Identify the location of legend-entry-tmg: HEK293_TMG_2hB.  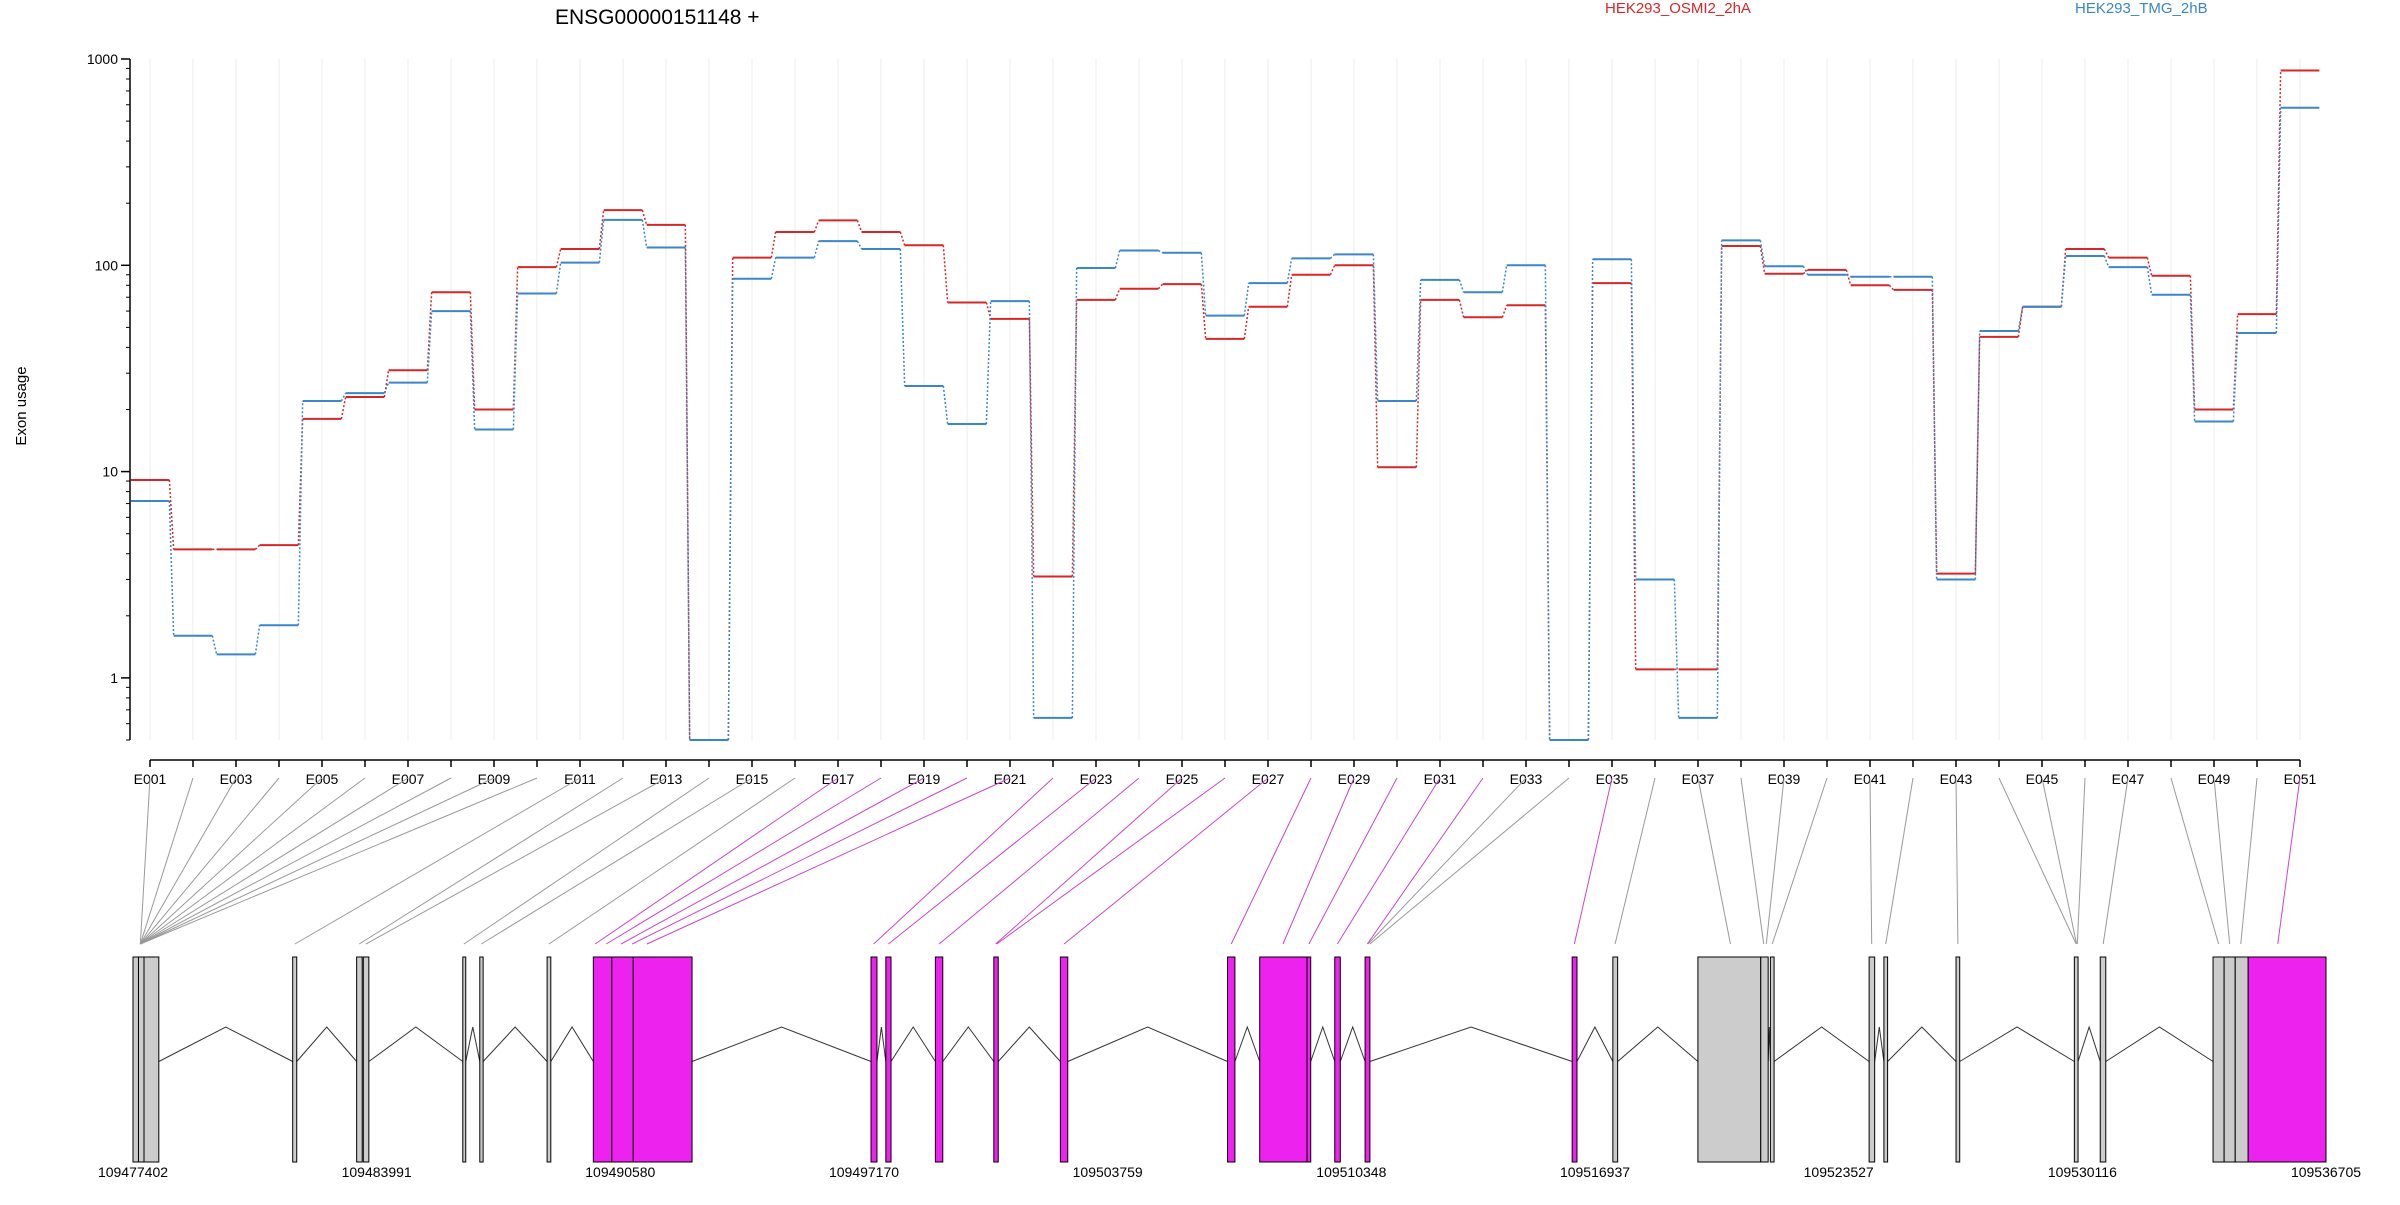
(2141, 8).